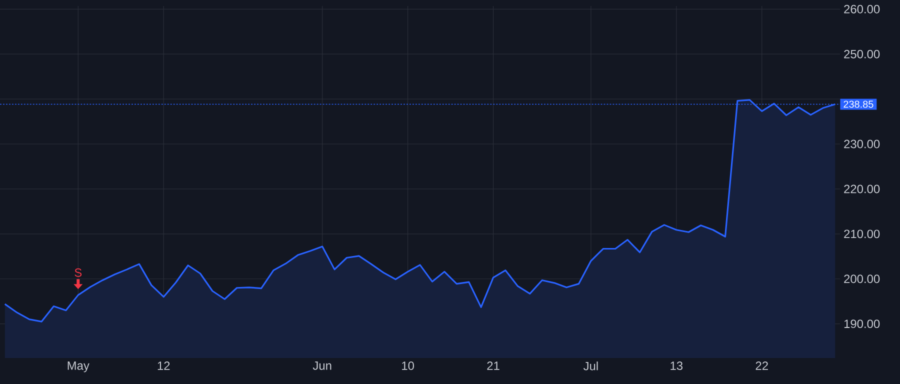 The height and width of the screenshot is (384, 900). Describe the element at coordinates (676, 366) in the screenshot. I see `x-tick-label: 13` at that location.